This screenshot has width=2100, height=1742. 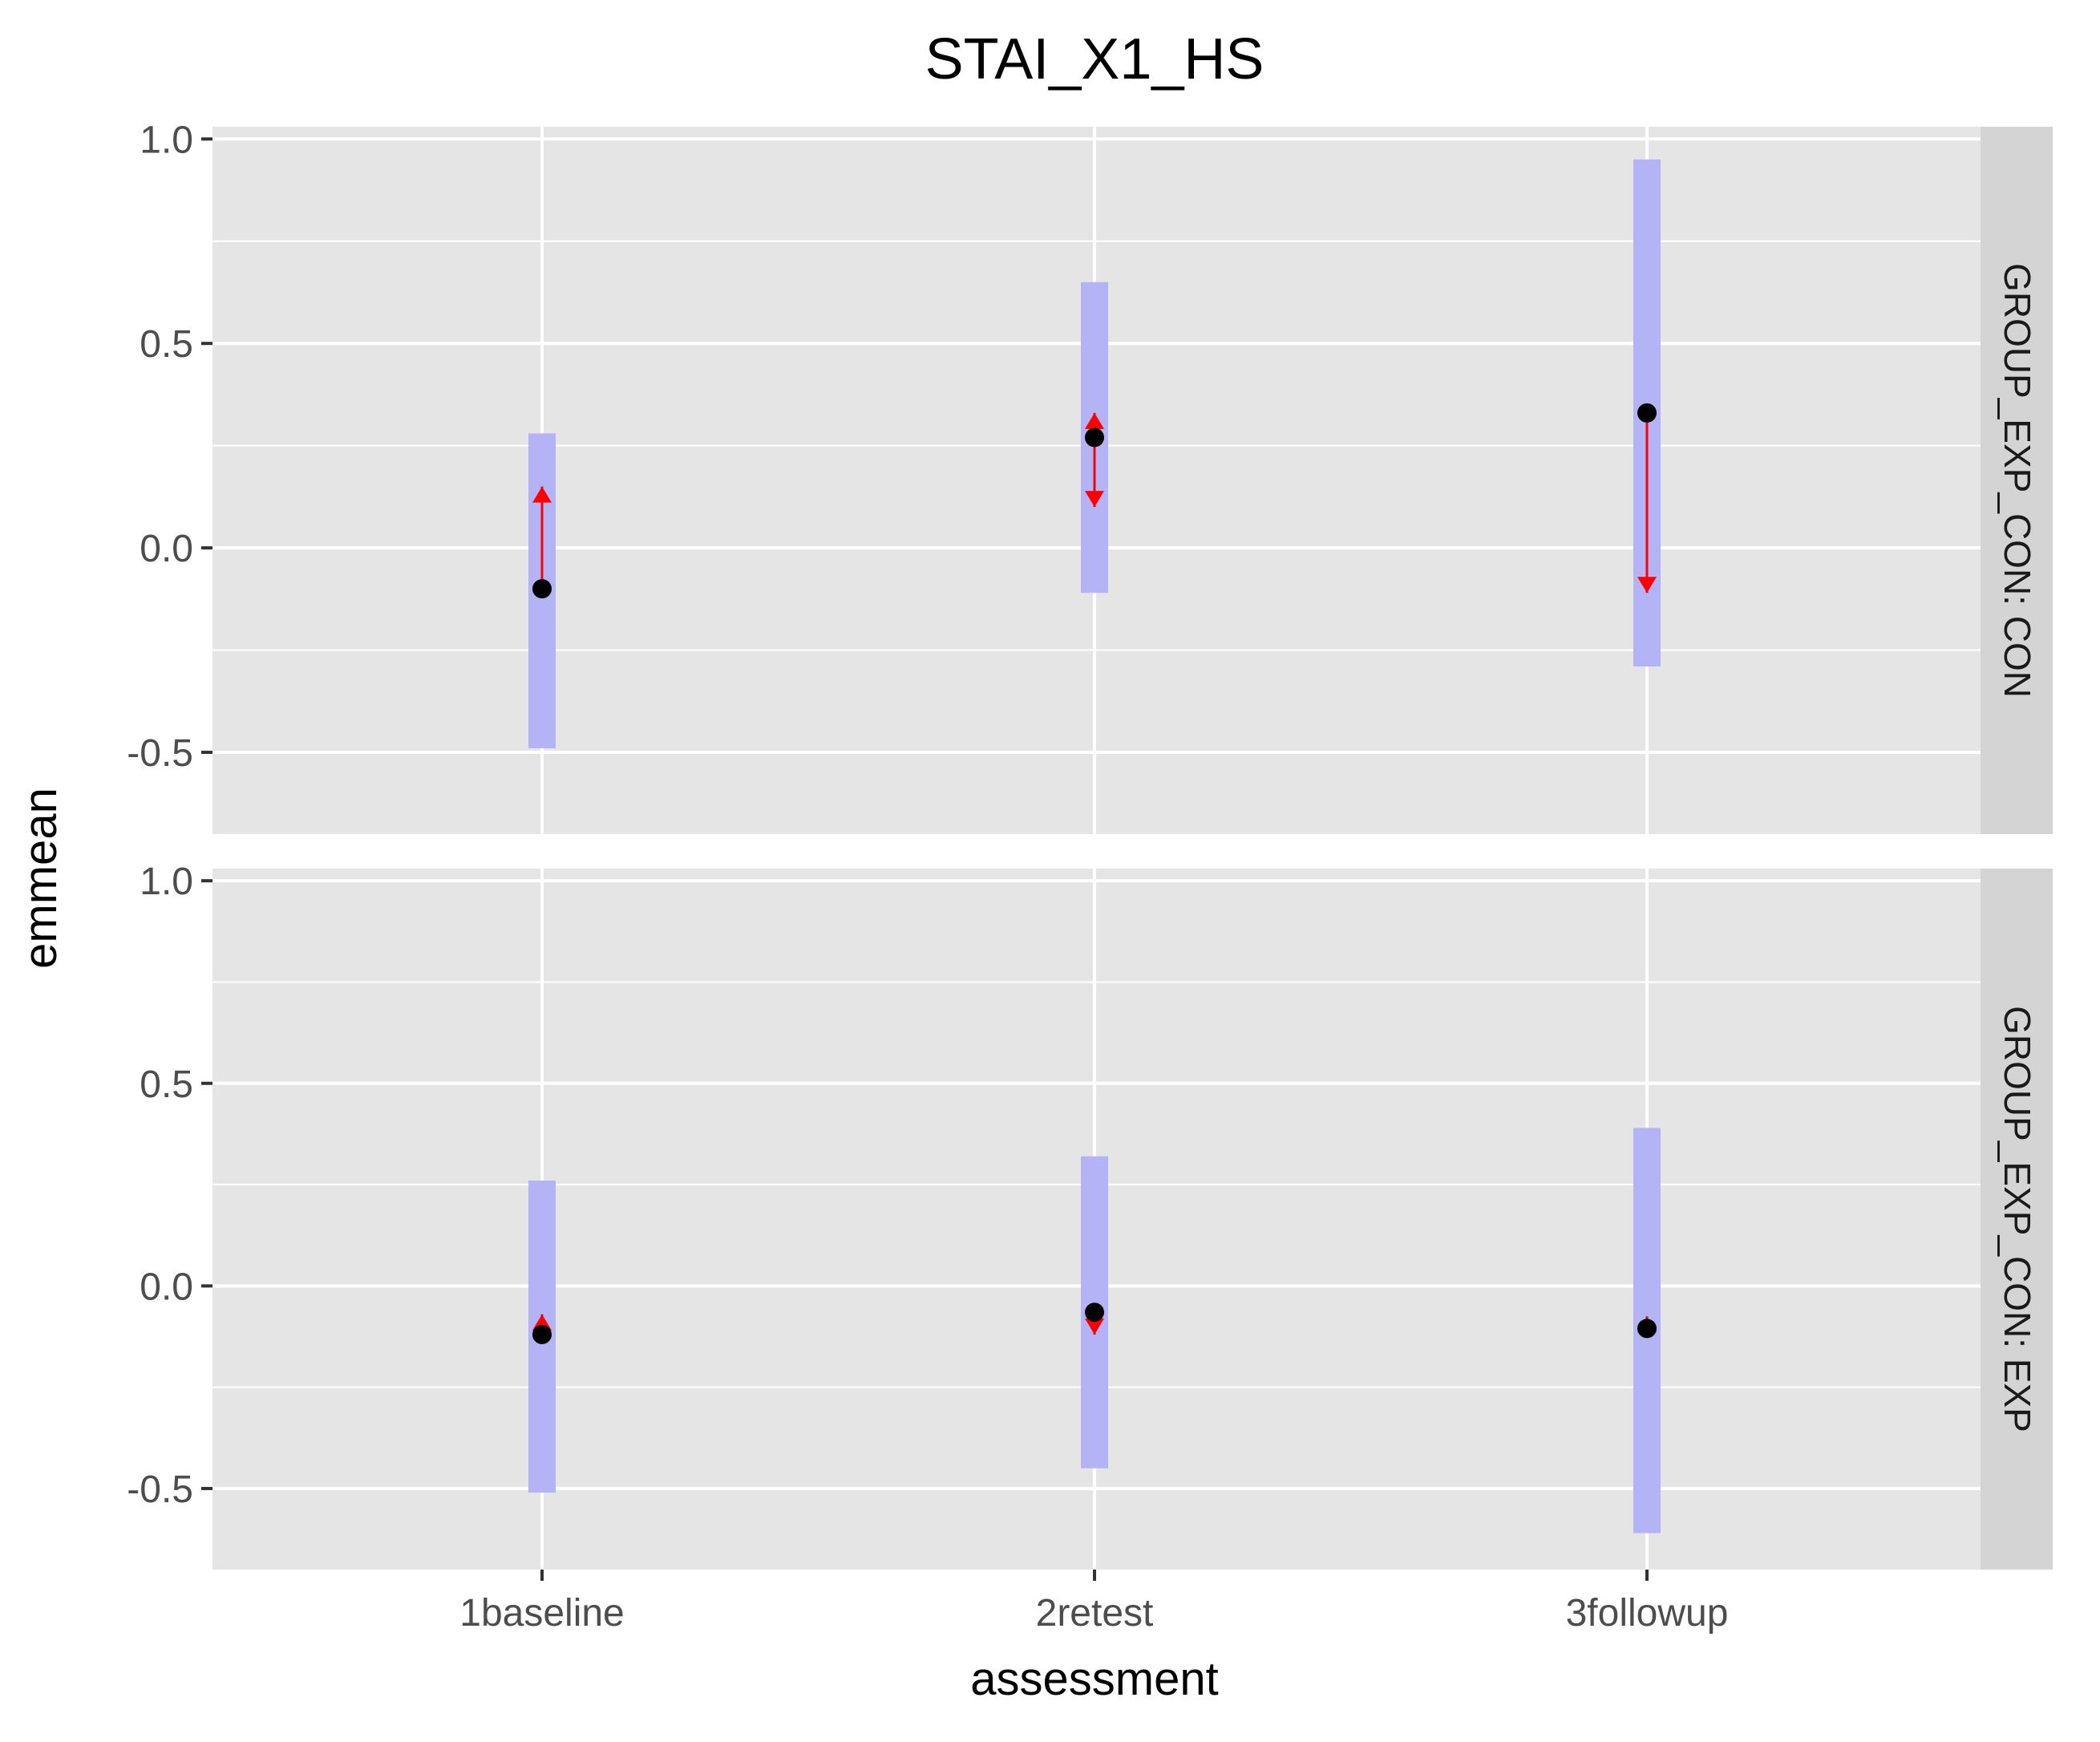 I want to click on facet-strip-label: GROUP_EXP_CON: EXP, so click(x=2017, y=1219).